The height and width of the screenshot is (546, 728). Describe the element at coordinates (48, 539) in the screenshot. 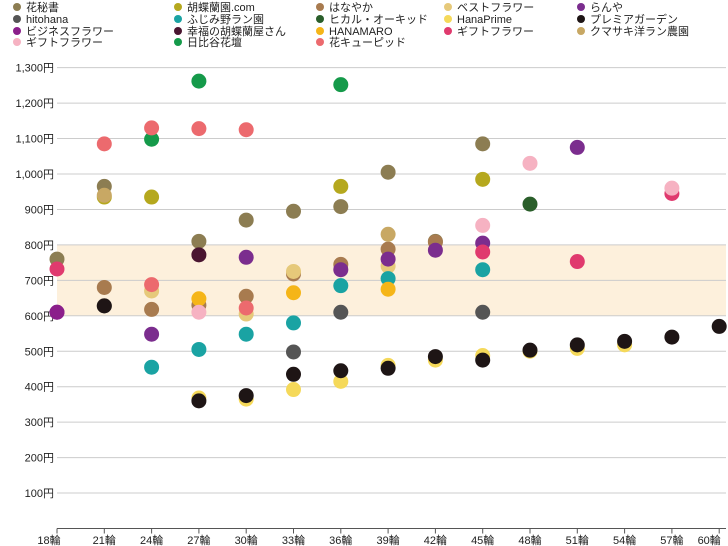

I see `x-tick-label: 18輪` at that location.